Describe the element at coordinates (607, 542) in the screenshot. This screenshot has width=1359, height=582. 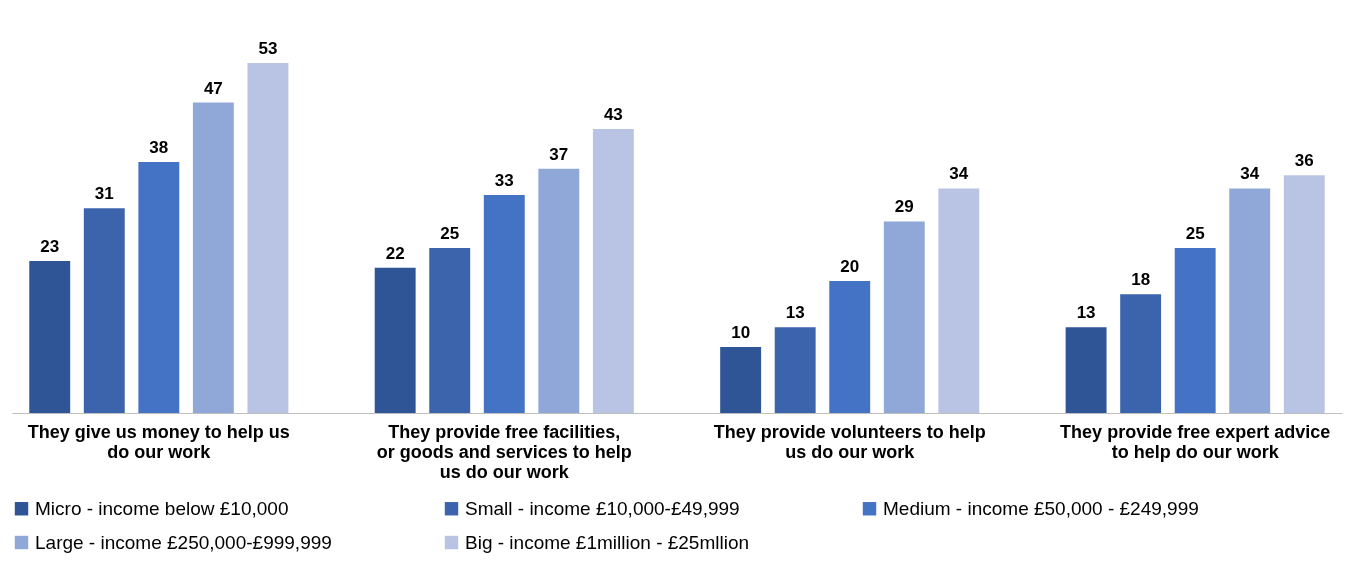
I see `legend-label: Big - income £1million - £25mllion` at that location.